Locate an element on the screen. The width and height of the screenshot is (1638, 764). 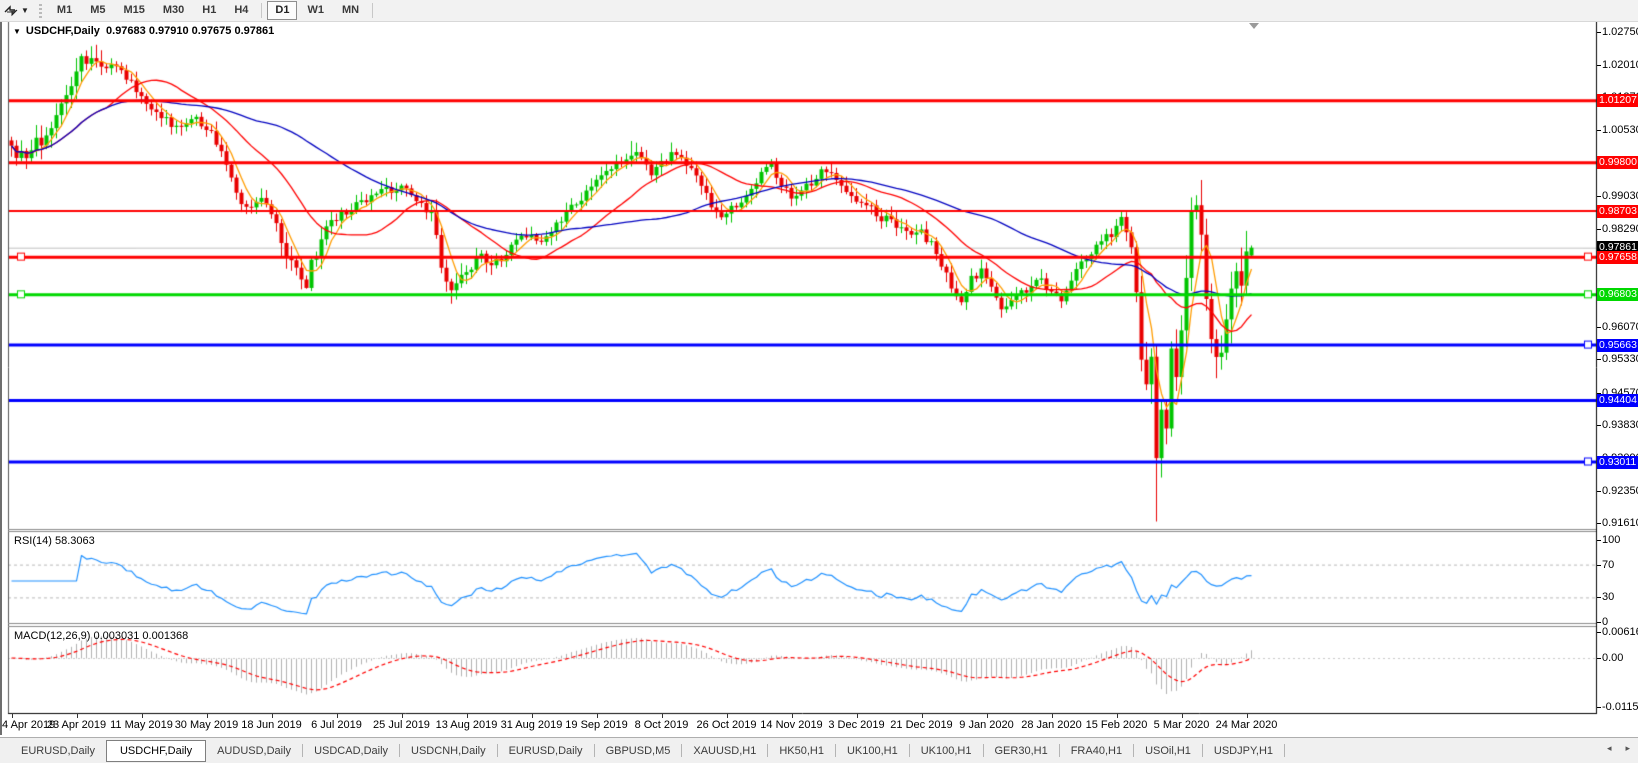
date-tick: 25 Jul 2019 is located at coordinates (401, 725).